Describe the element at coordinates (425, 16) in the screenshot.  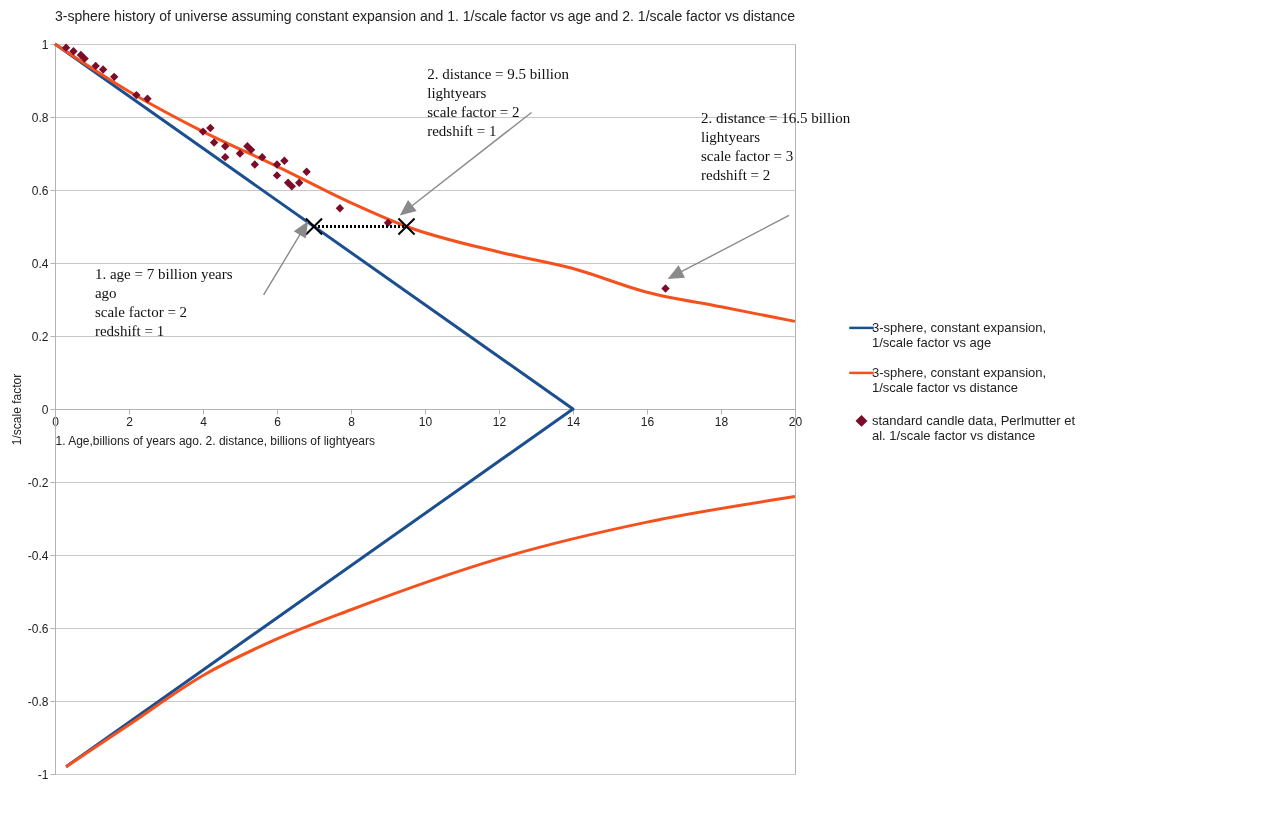
I see `chart-title: 3-sphere history of universe assuming constant expansion and 1. 1/scale factor vs age and 2. 1/scale factor vs distance` at that location.